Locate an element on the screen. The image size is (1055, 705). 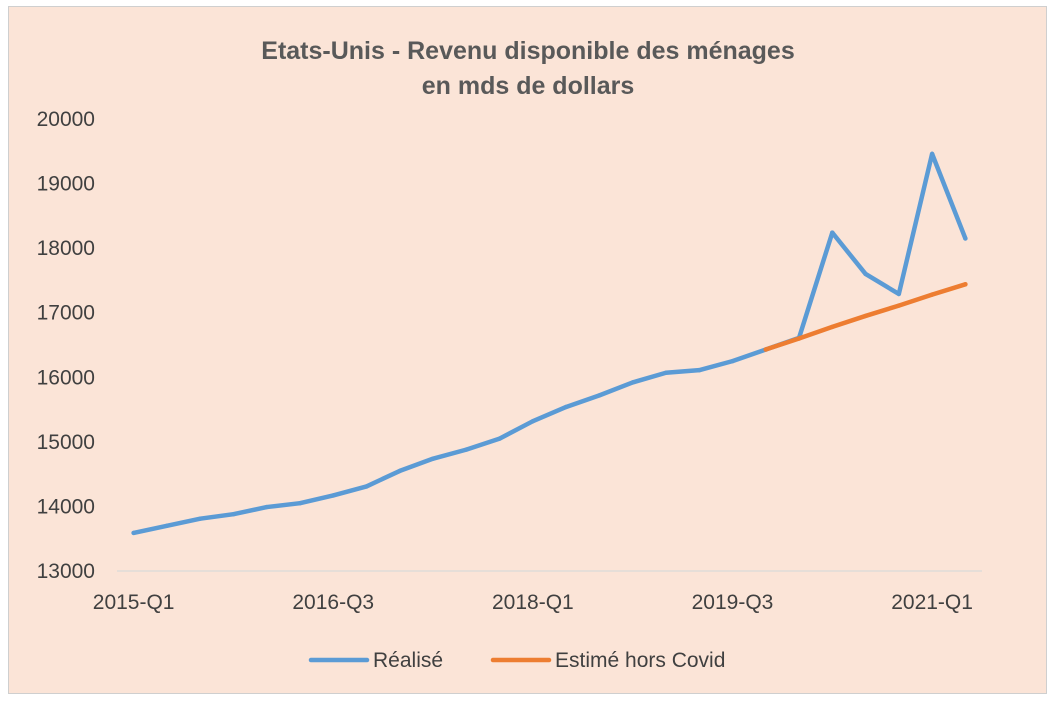
x-tick-label: 2016-Q3 is located at coordinates (333, 602).